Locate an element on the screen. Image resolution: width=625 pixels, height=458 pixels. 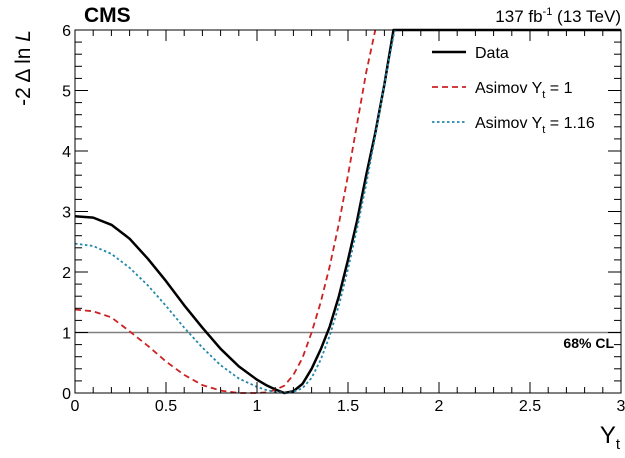
lumi-label: 137 fb-1 (13 TeV) is located at coordinates (558, 16).